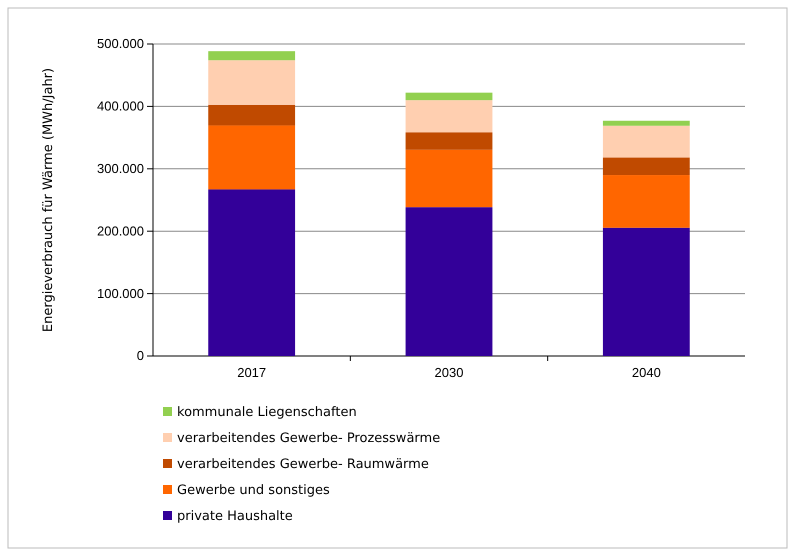 This screenshot has height=556, width=795. What do you see at coordinates (120, 168) in the screenshot?
I see `y-tick-label: 300.000` at bounding box center [120, 168].